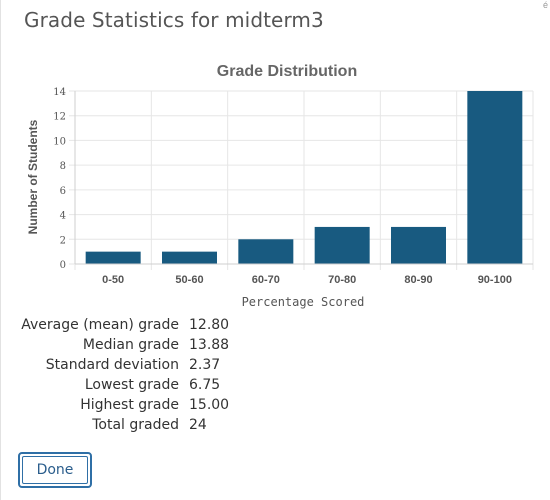  What do you see at coordinates (135, 425) in the screenshot?
I see `stat-label: Total graded` at bounding box center [135, 425].